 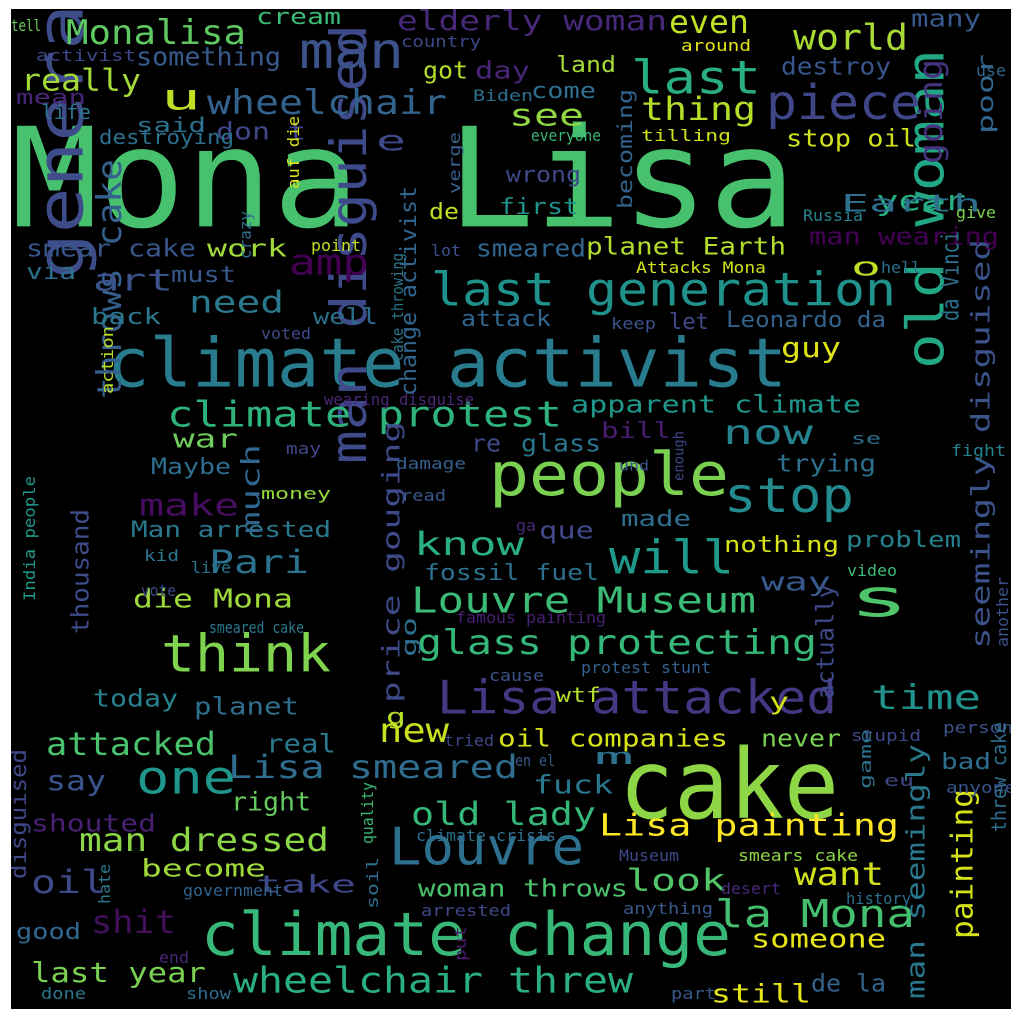 What do you see at coordinates (539, 207) in the screenshot?
I see `cloud-word: first` at bounding box center [539, 207].